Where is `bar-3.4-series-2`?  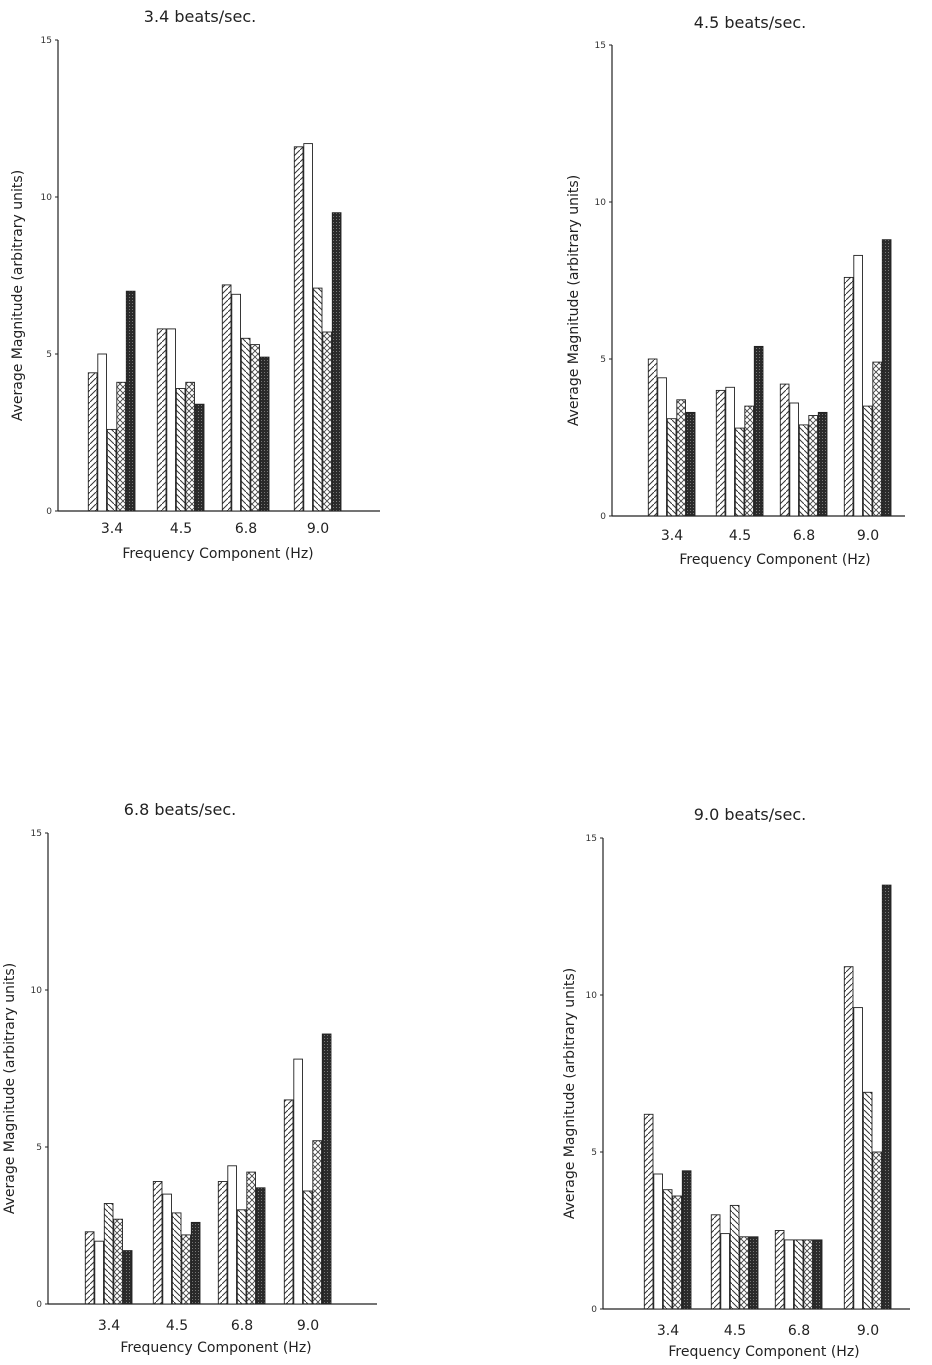 bar-3.4-series-2 is located at coordinates (102, 432).